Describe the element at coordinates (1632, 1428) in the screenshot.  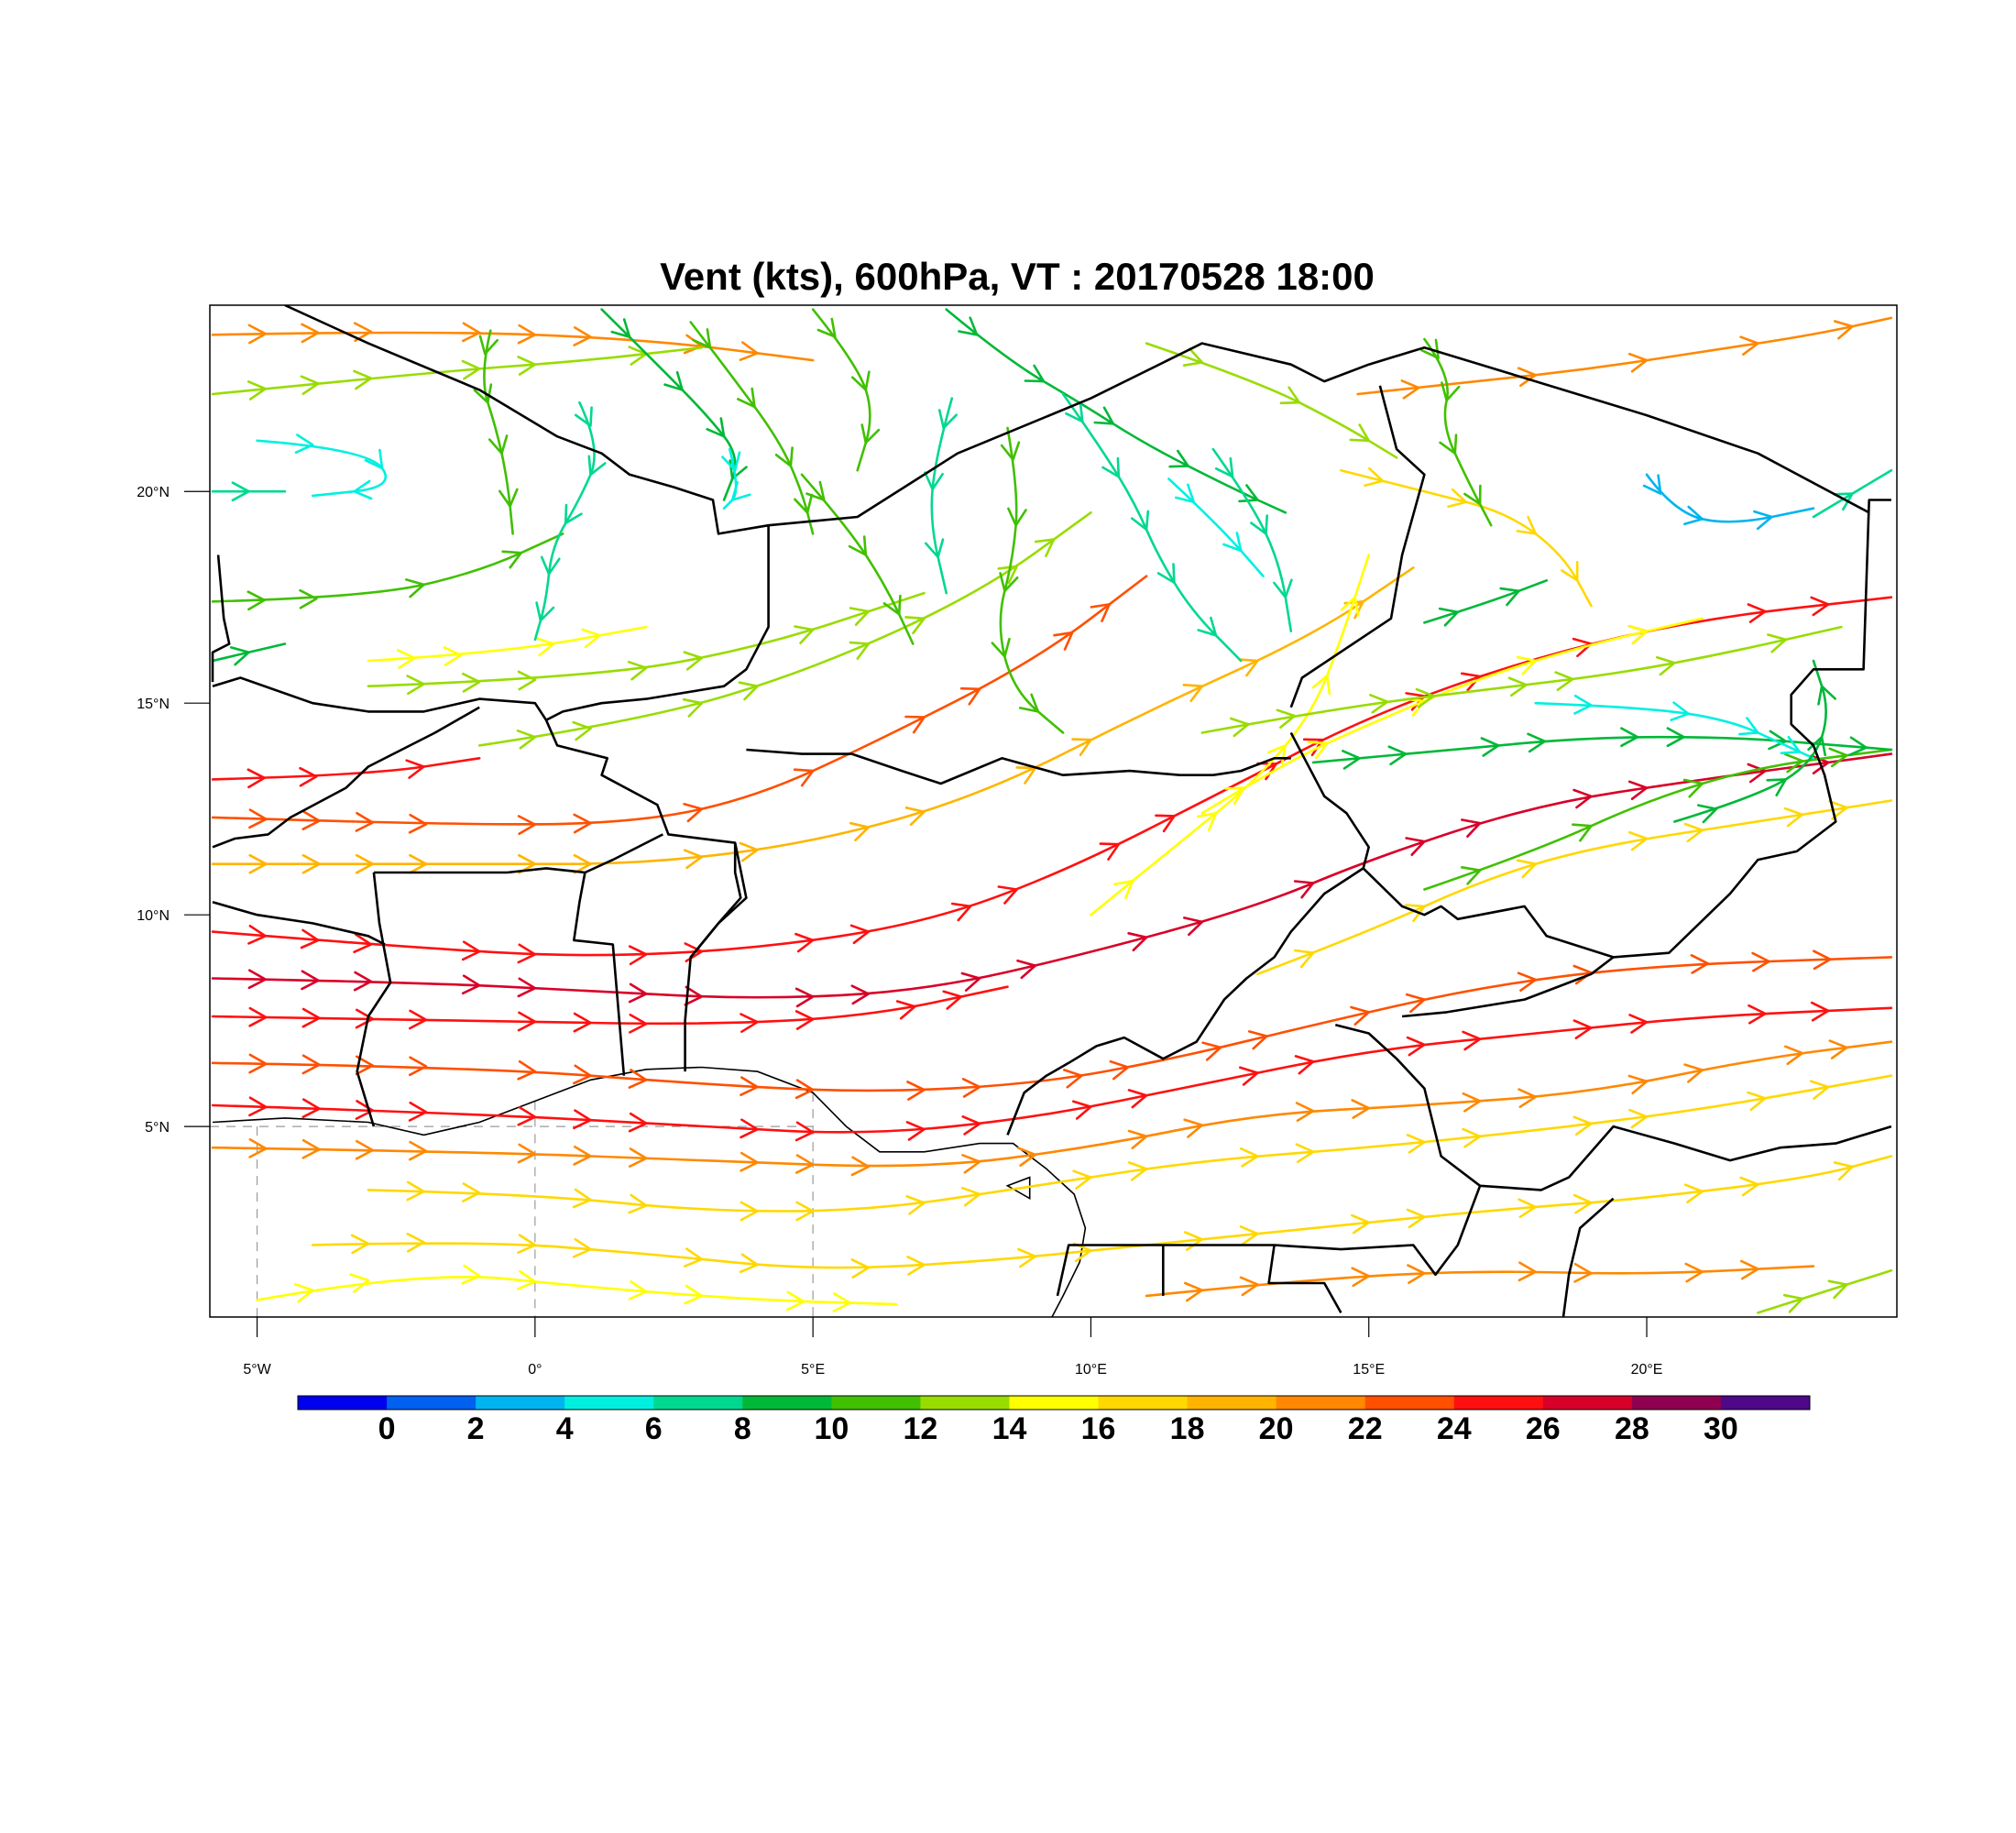
I see `colorbar-label: 28` at that location.